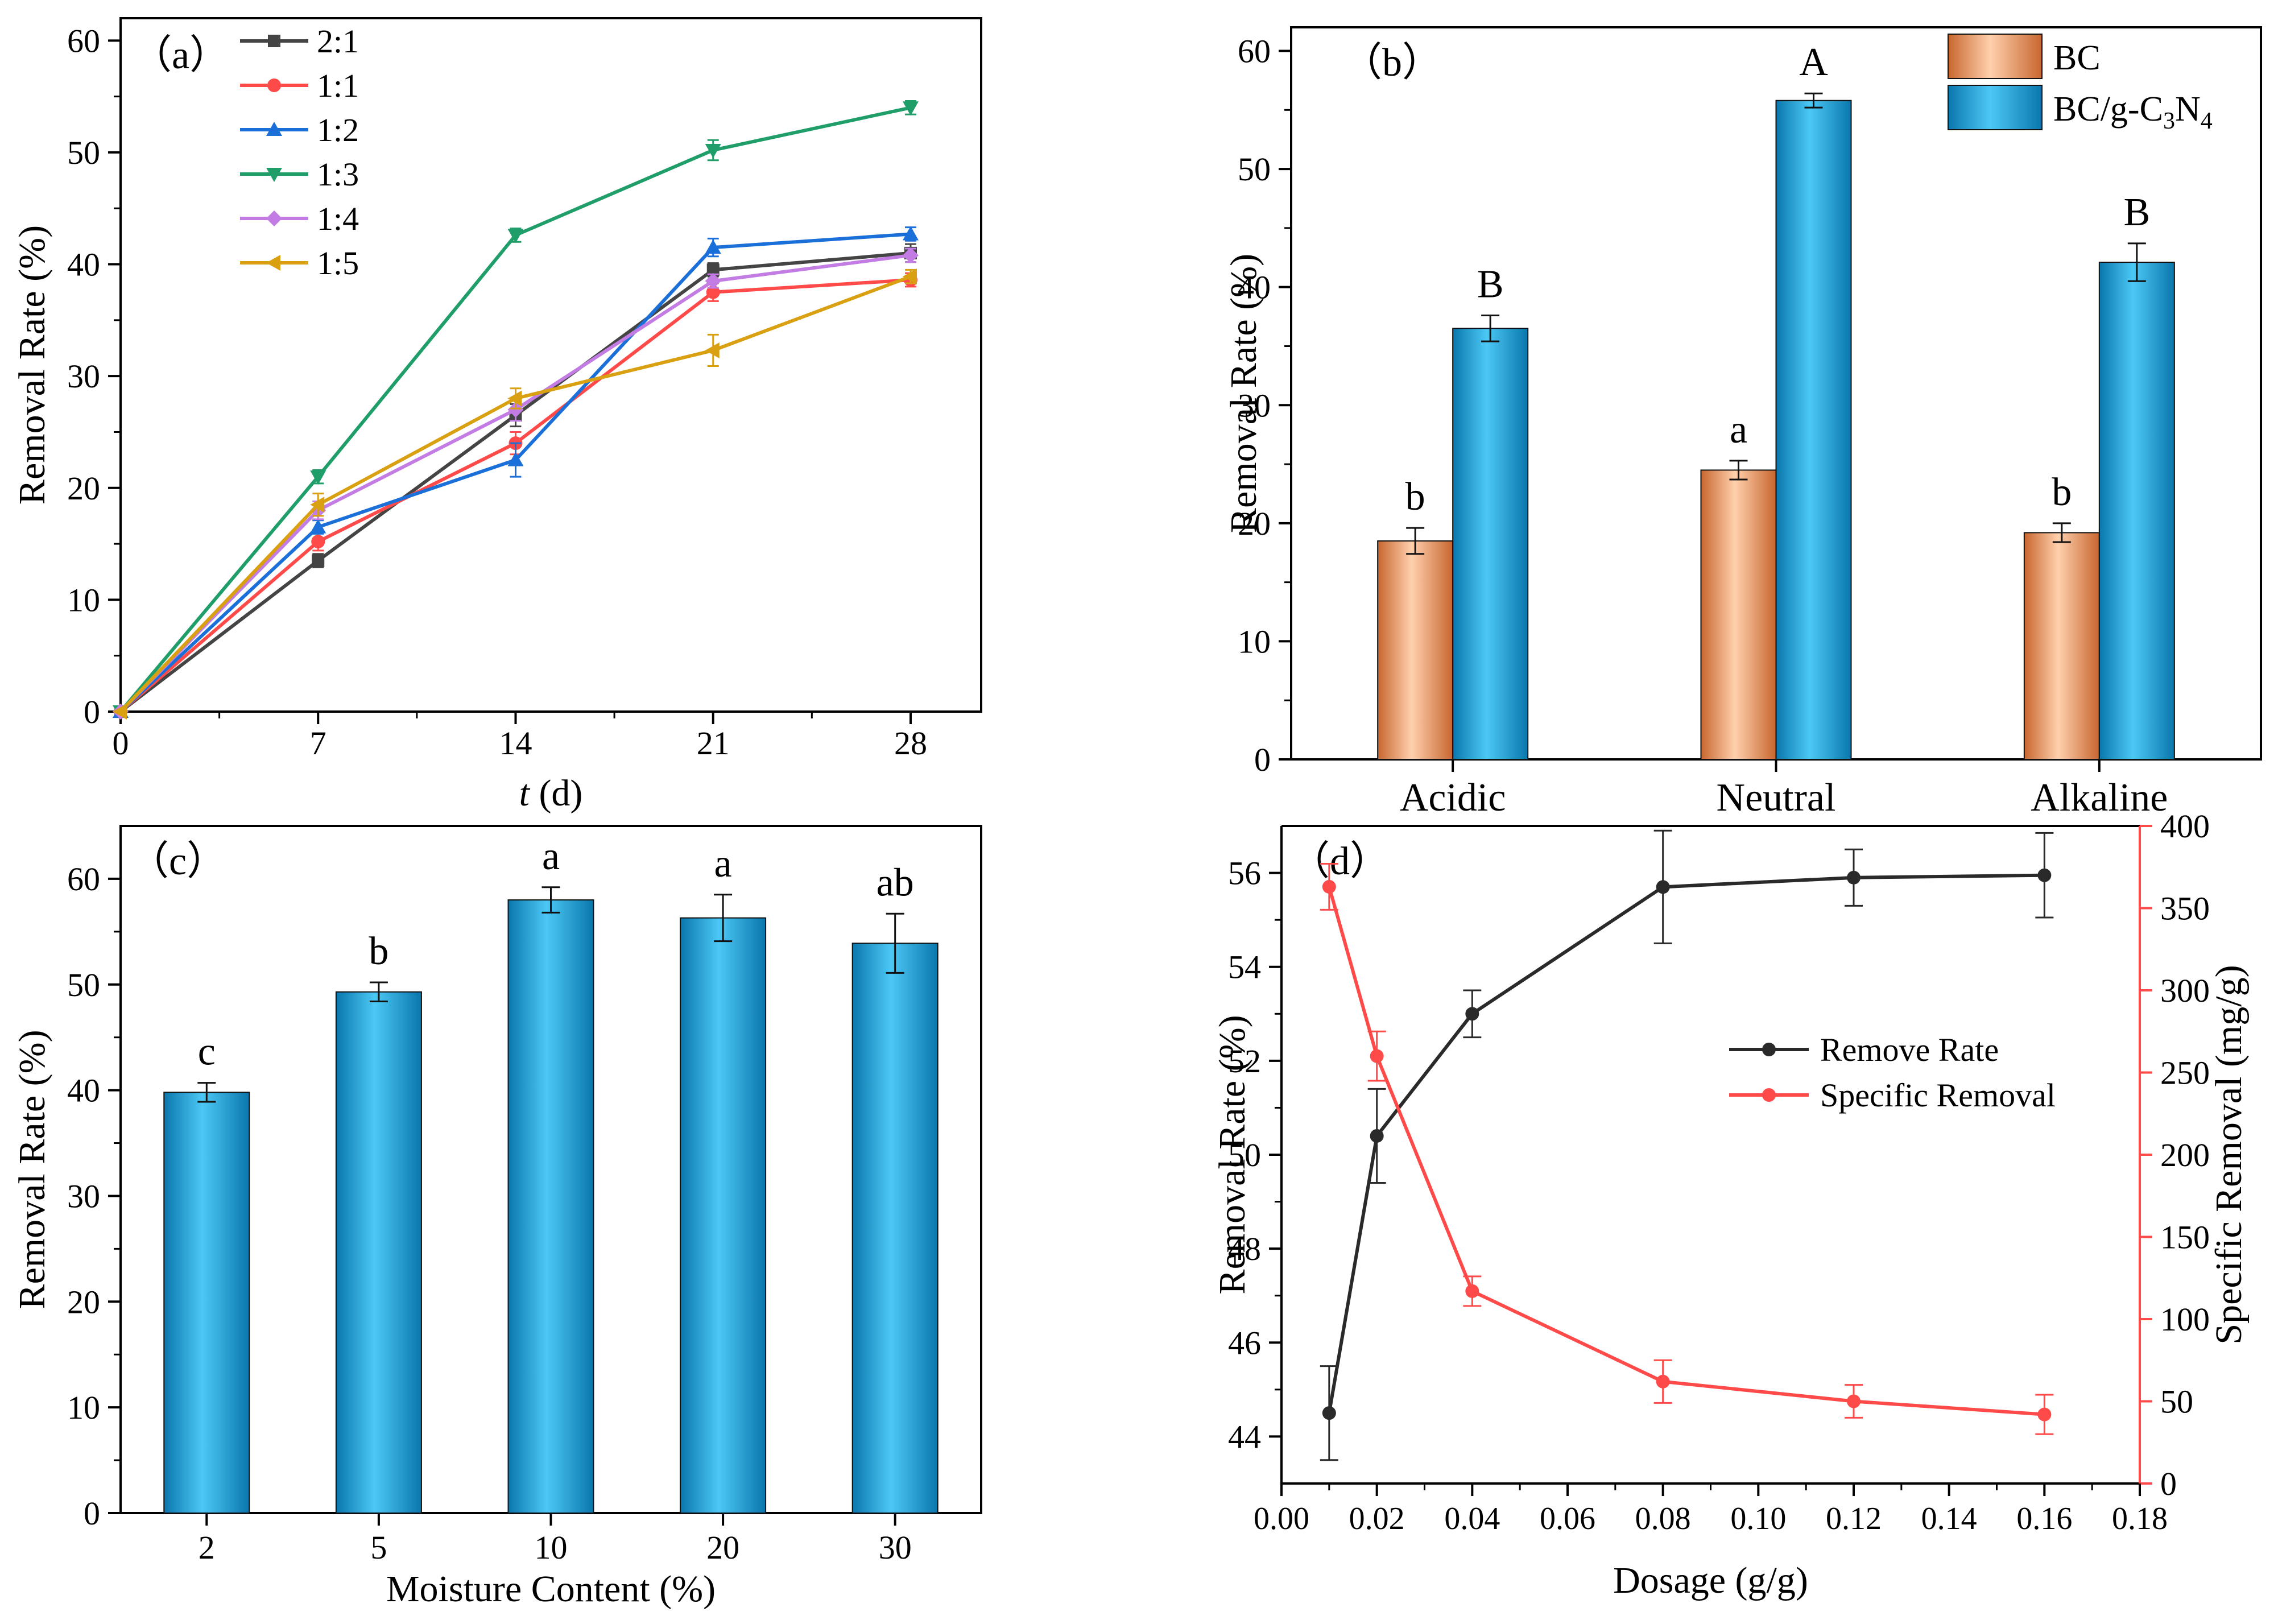 The height and width of the screenshot is (1624, 2278). I want to click on x-tick-label: 0.10, so click(1758, 1518).